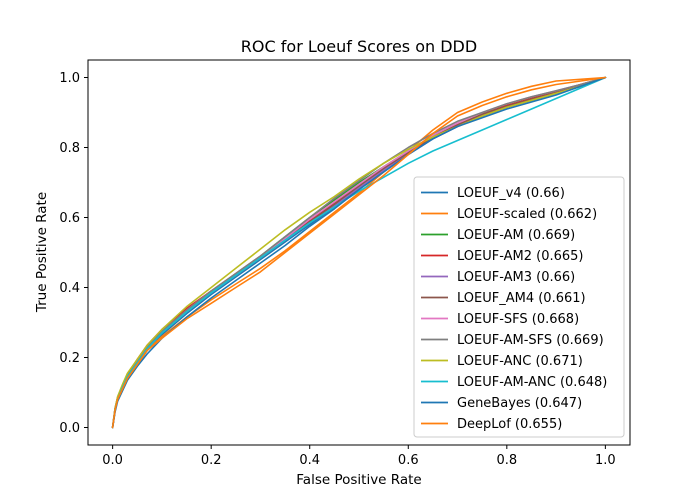 The width and height of the screenshot is (700, 500). I want to click on y-tick-label: 0.4, so click(69, 288).